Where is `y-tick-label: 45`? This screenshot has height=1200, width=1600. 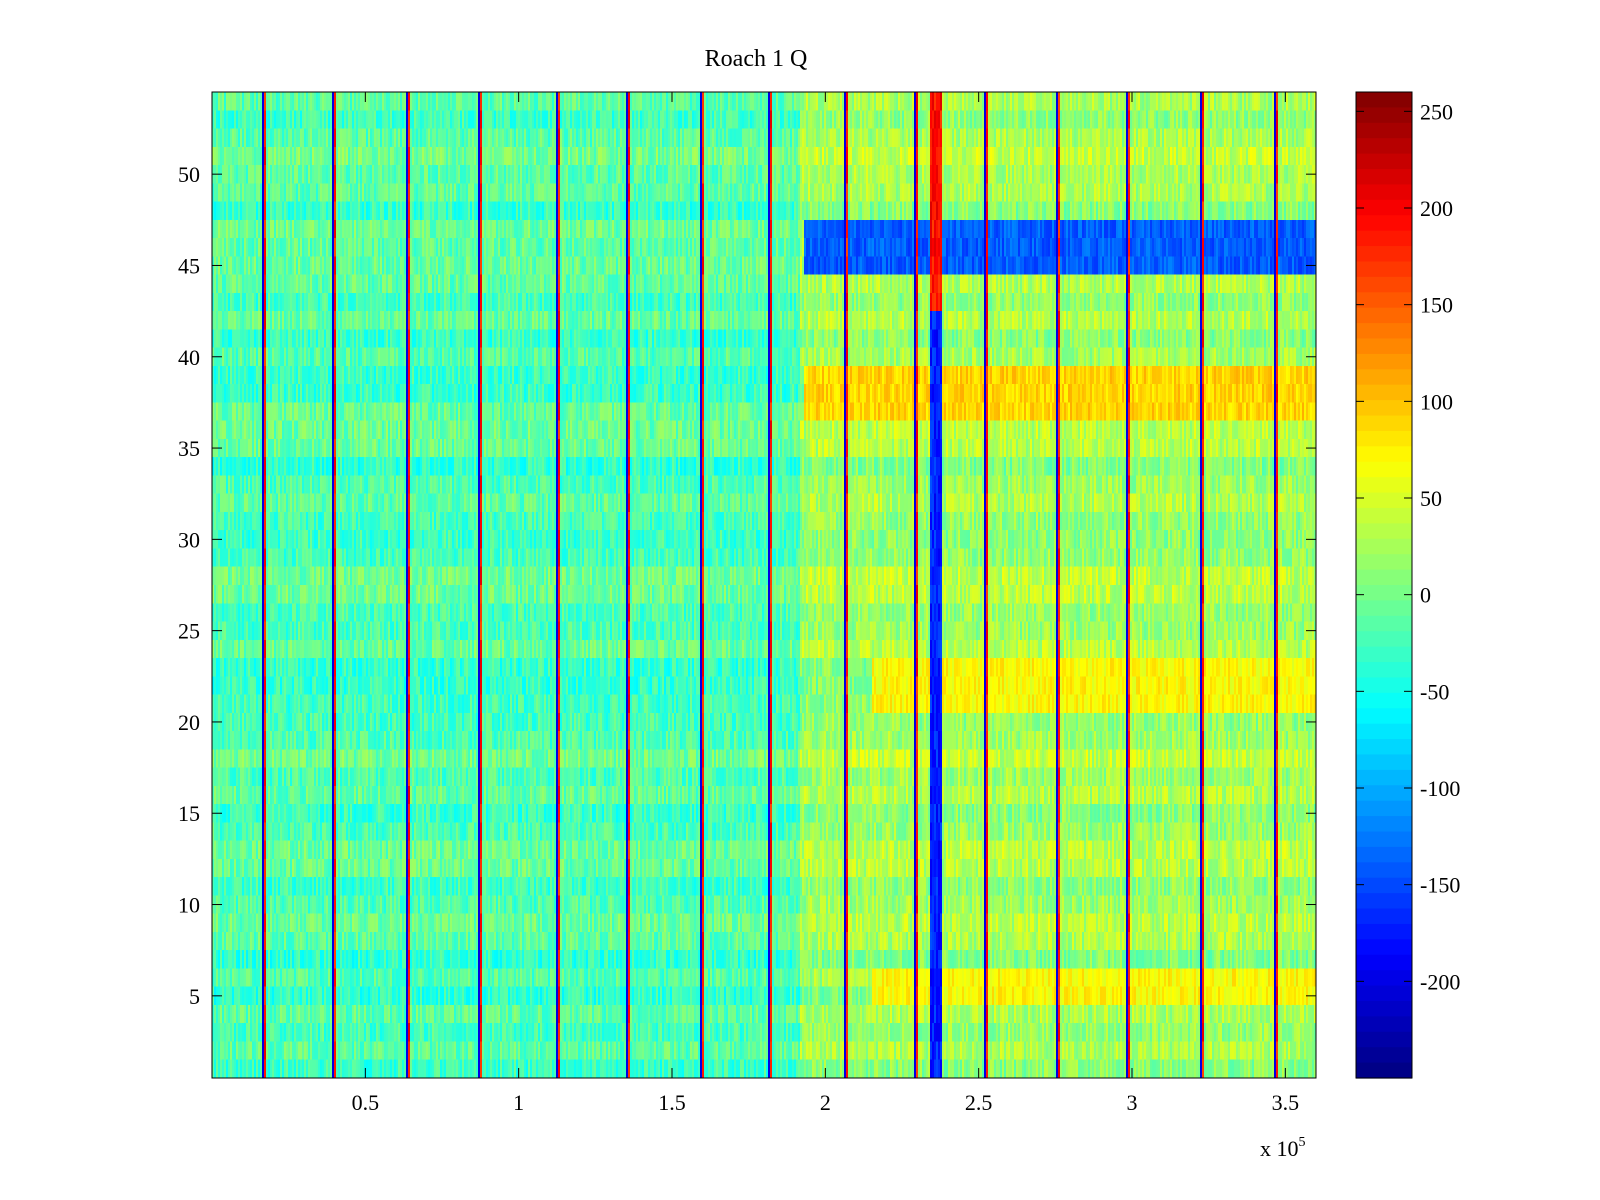 y-tick-label: 45 is located at coordinates (189, 265).